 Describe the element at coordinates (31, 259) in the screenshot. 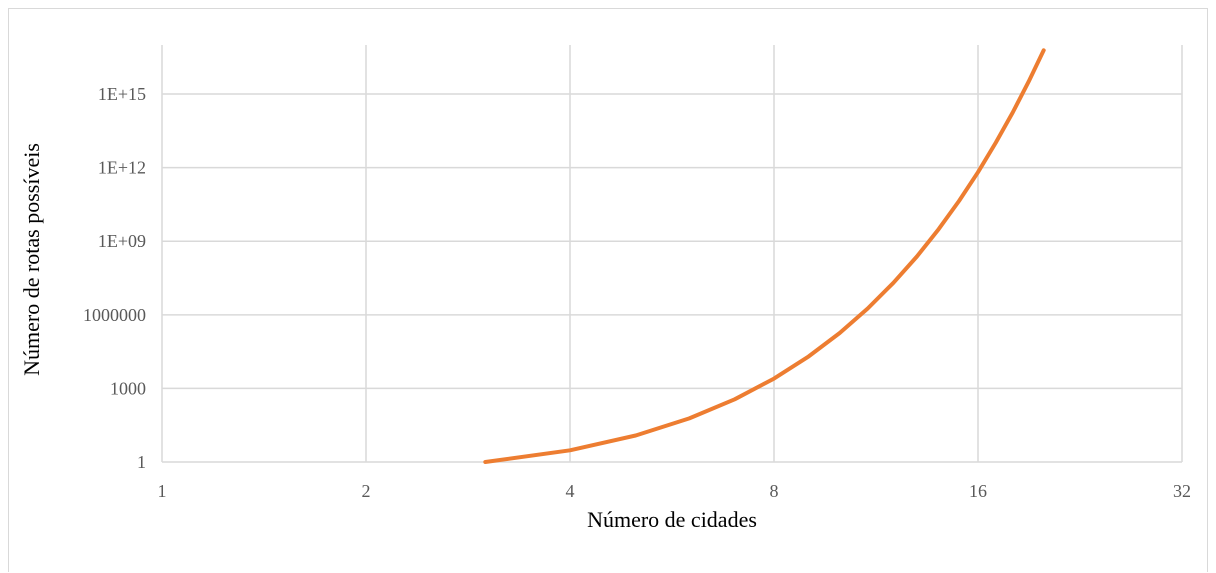

I see `y-axis-title: Número de rotas possíveis` at that location.